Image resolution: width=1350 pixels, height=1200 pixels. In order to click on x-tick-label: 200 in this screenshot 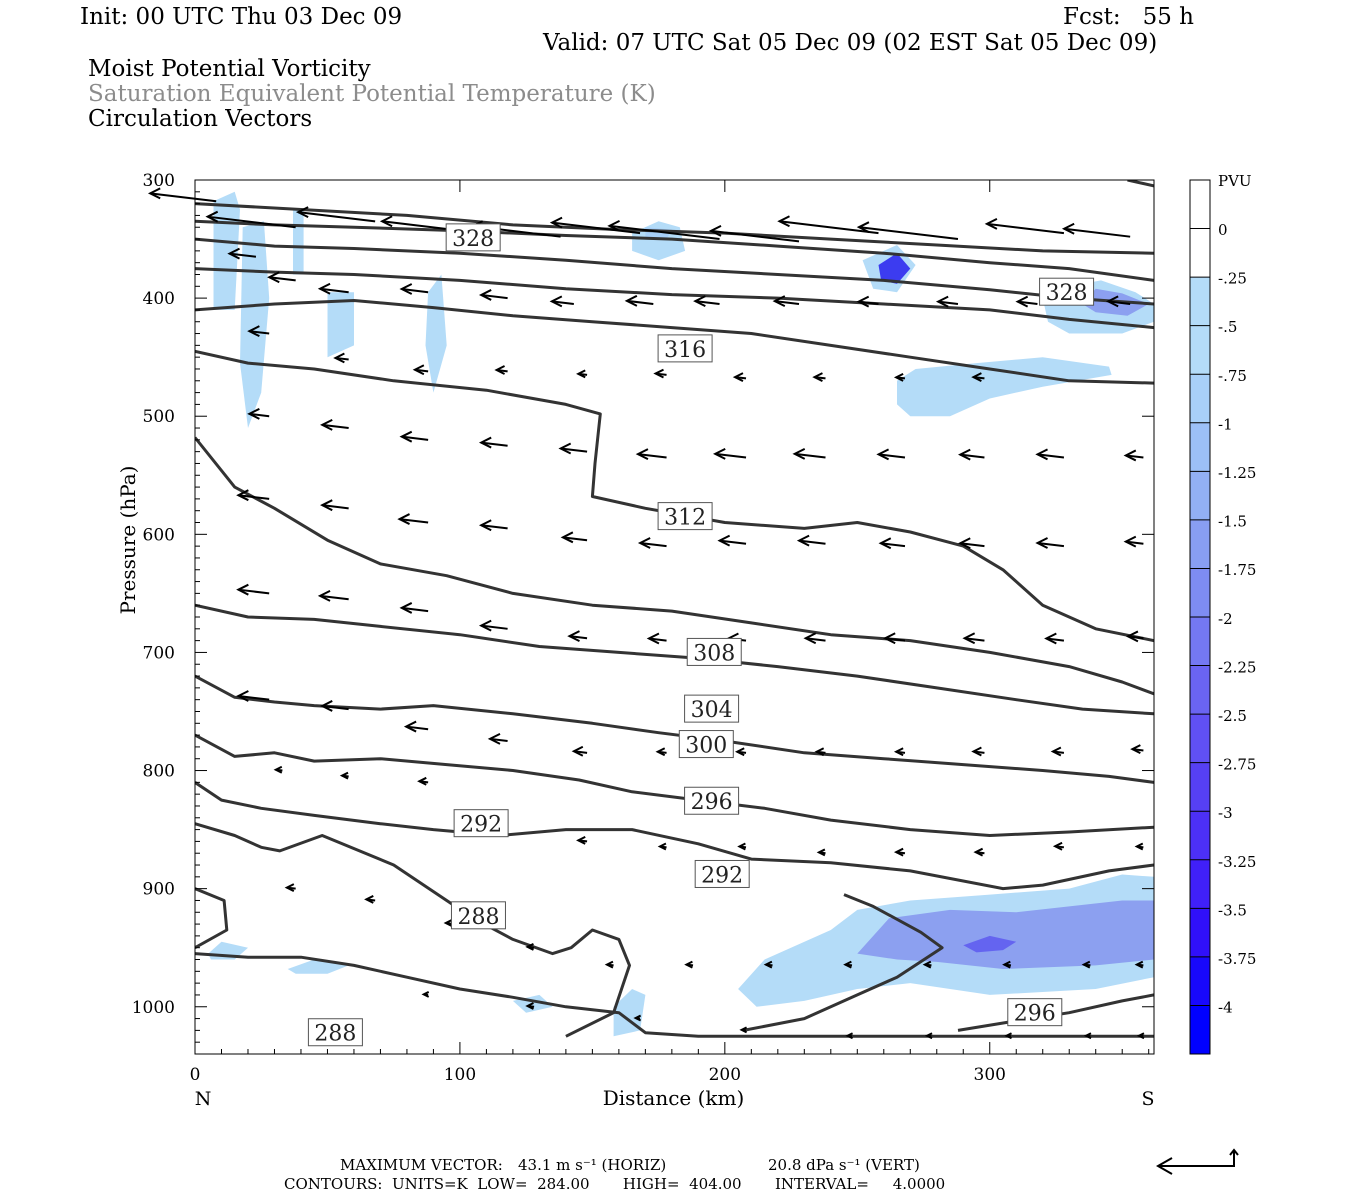, I will do `click(725, 1075)`.